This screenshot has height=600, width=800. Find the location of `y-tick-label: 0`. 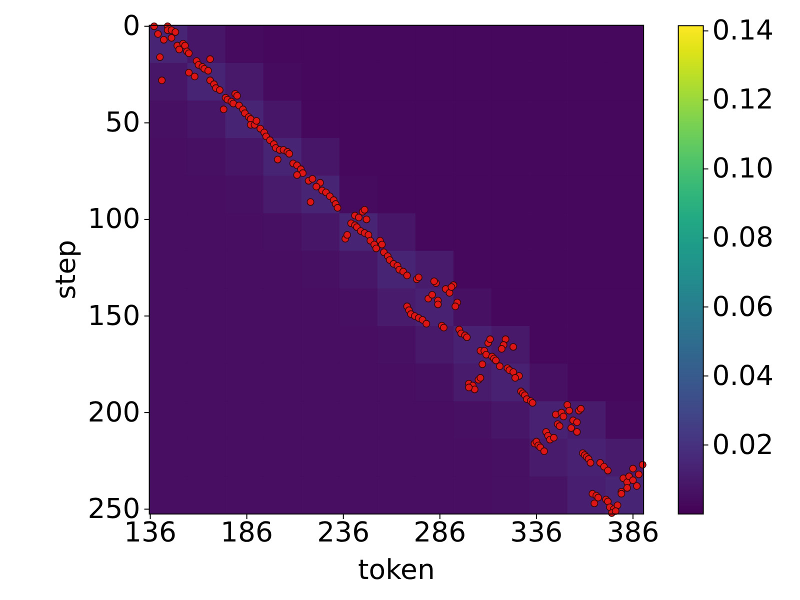

y-tick-label: 0 is located at coordinates (131, 26).